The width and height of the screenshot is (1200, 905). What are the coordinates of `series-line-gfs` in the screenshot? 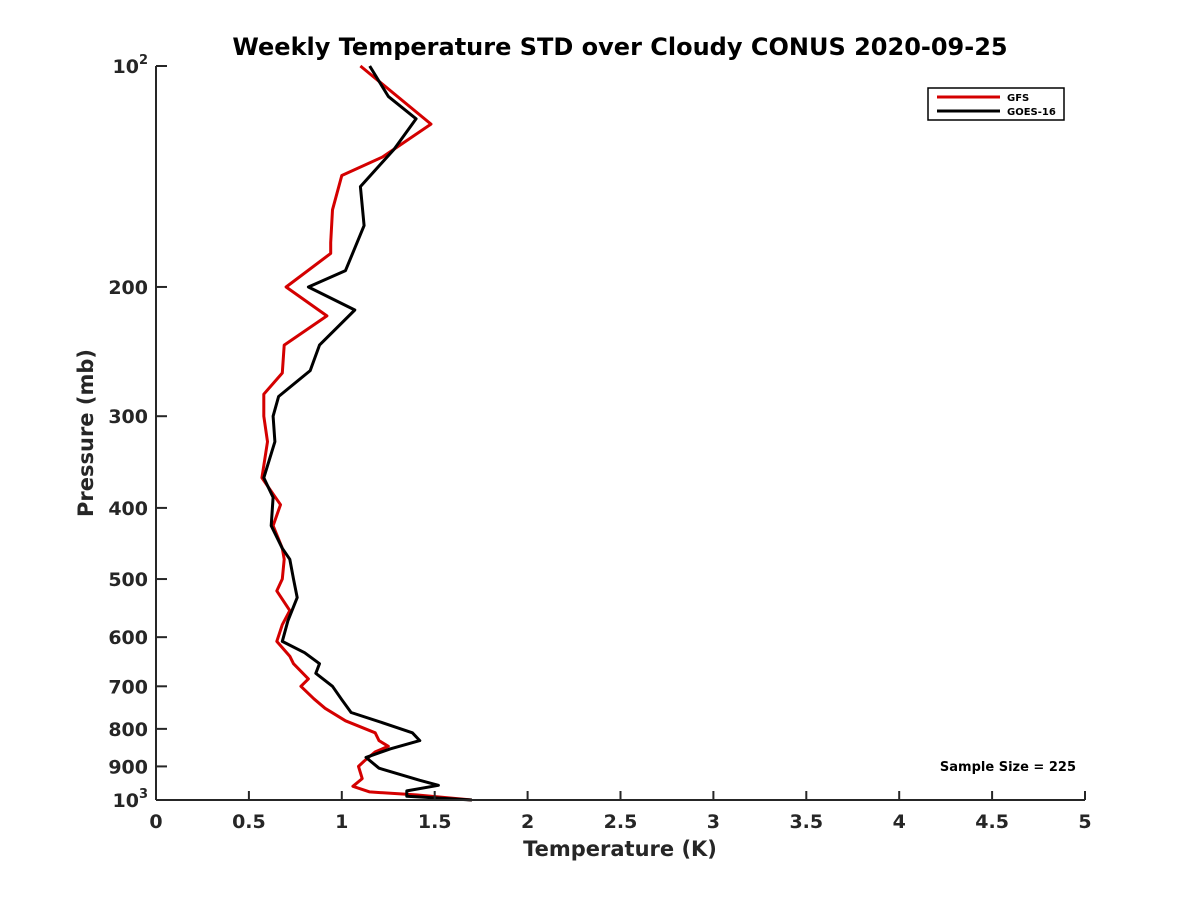 It's located at (366, 433).